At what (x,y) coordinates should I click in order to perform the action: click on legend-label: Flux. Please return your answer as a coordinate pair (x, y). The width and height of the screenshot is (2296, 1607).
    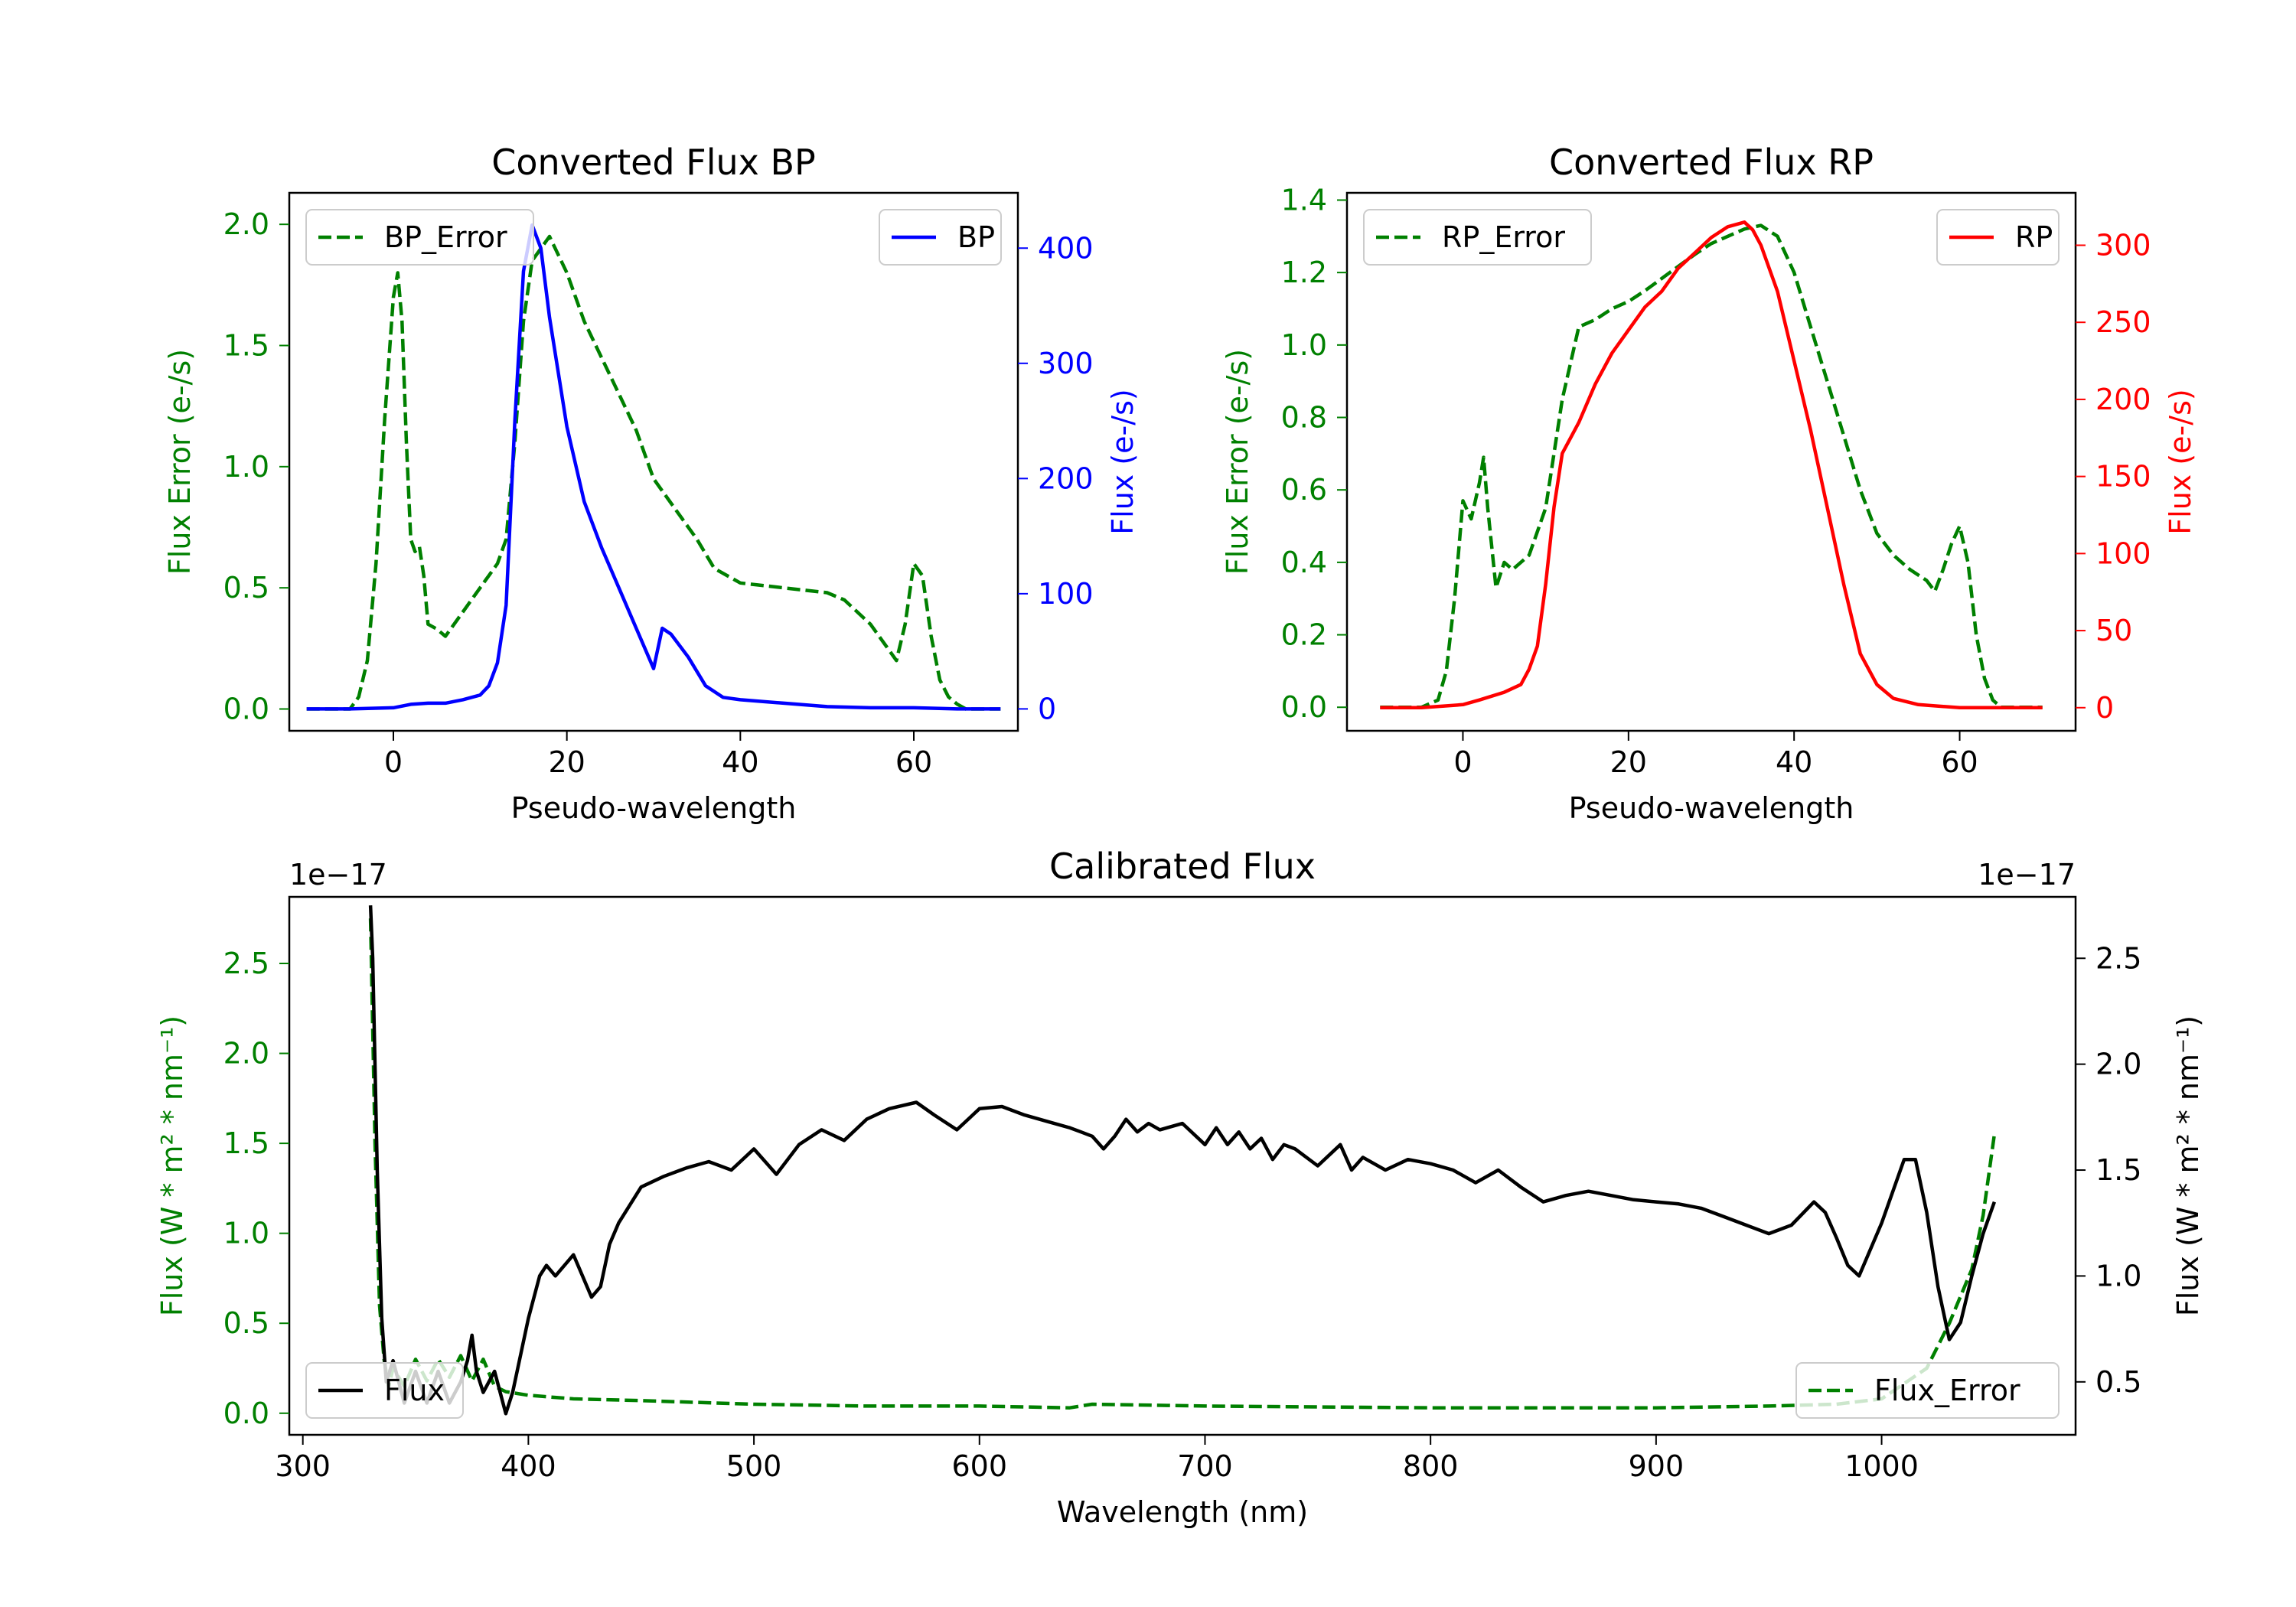
    Looking at the image, I should click on (414, 1390).